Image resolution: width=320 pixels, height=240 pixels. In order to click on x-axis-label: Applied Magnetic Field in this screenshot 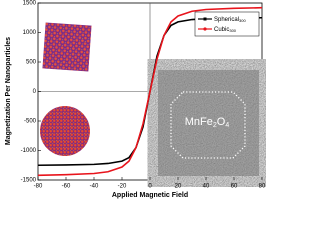, I will do `click(150, 195)`.